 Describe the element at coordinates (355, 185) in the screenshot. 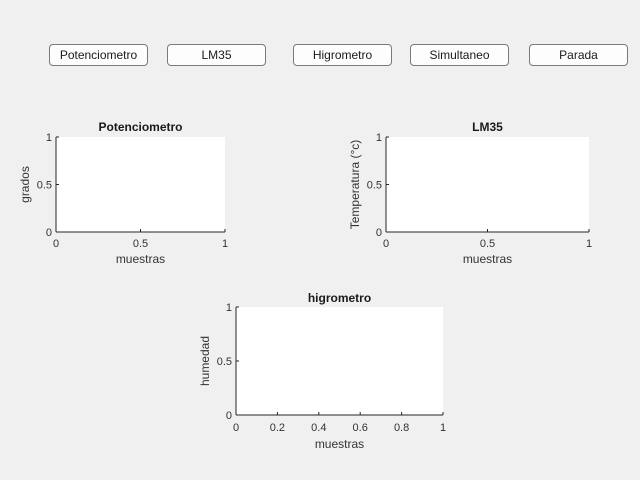

I see `y-axis-label: Temperatura (°c)` at that location.